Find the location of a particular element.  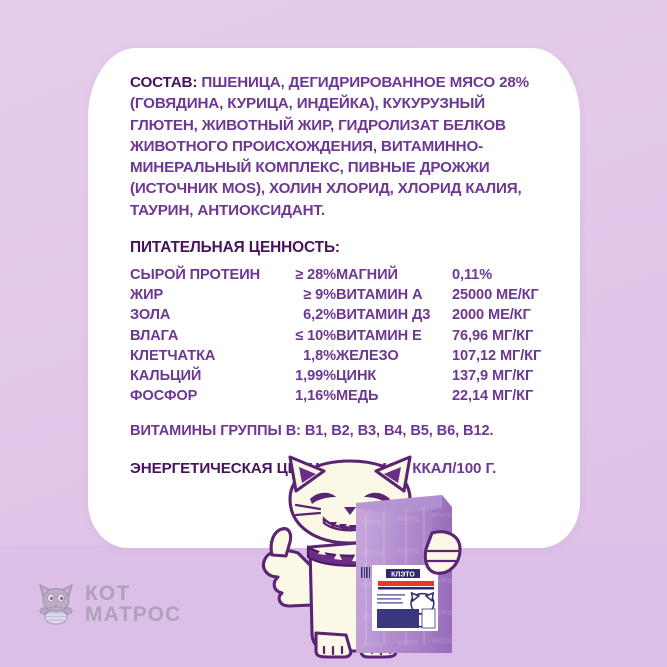

nutrient-value: 1,99% is located at coordinates (315, 376).